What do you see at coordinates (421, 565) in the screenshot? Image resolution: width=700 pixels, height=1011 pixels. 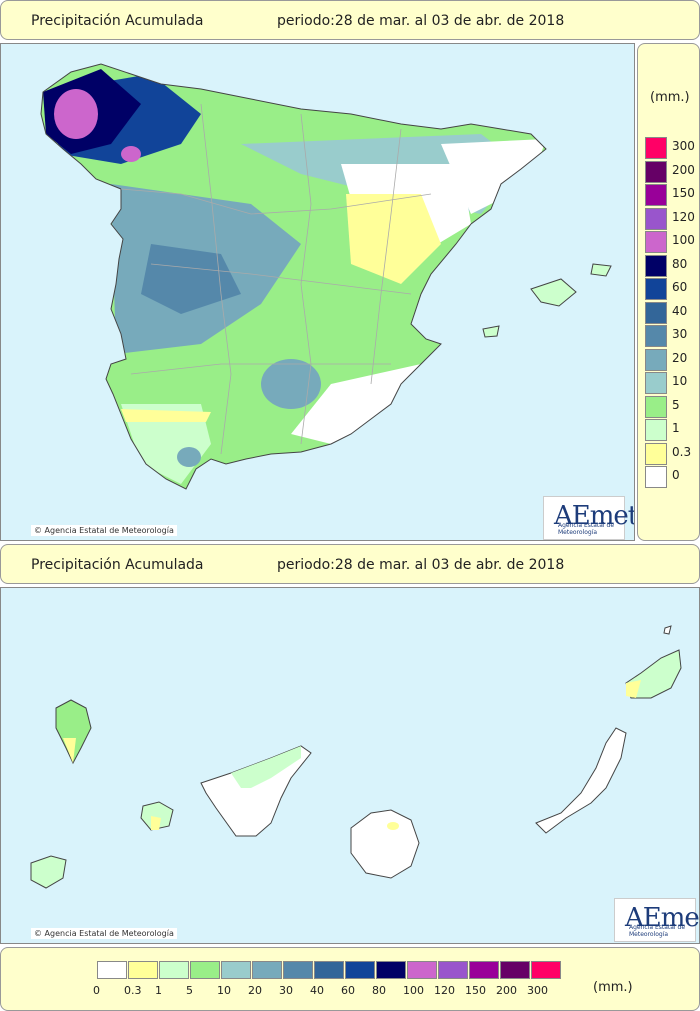 I see `bottom-header-period: periodo:28 de mar. al 03 de abr. de 2018` at bounding box center [421, 565].